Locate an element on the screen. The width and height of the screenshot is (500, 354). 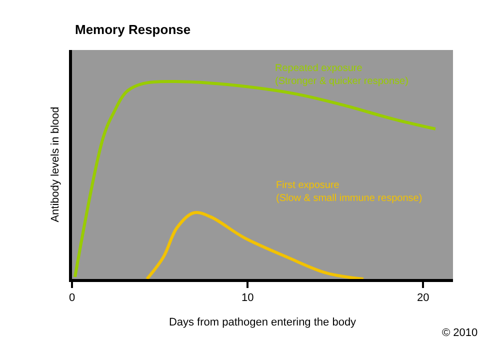
x-tick-label: 20 is located at coordinates (423, 298).